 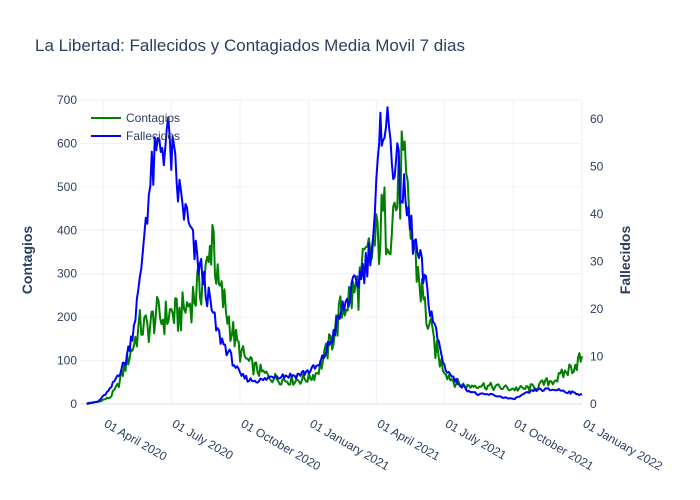 What do you see at coordinates (135, 127) in the screenshot?
I see `legend: Contagios Fallecidos` at bounding box center [135, 127].